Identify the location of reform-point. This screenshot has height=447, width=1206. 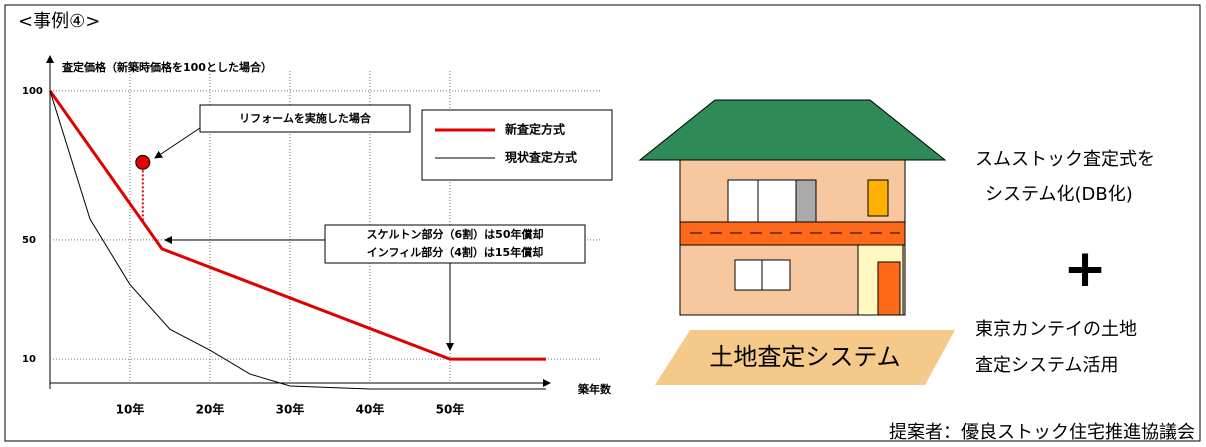
(143, 162).